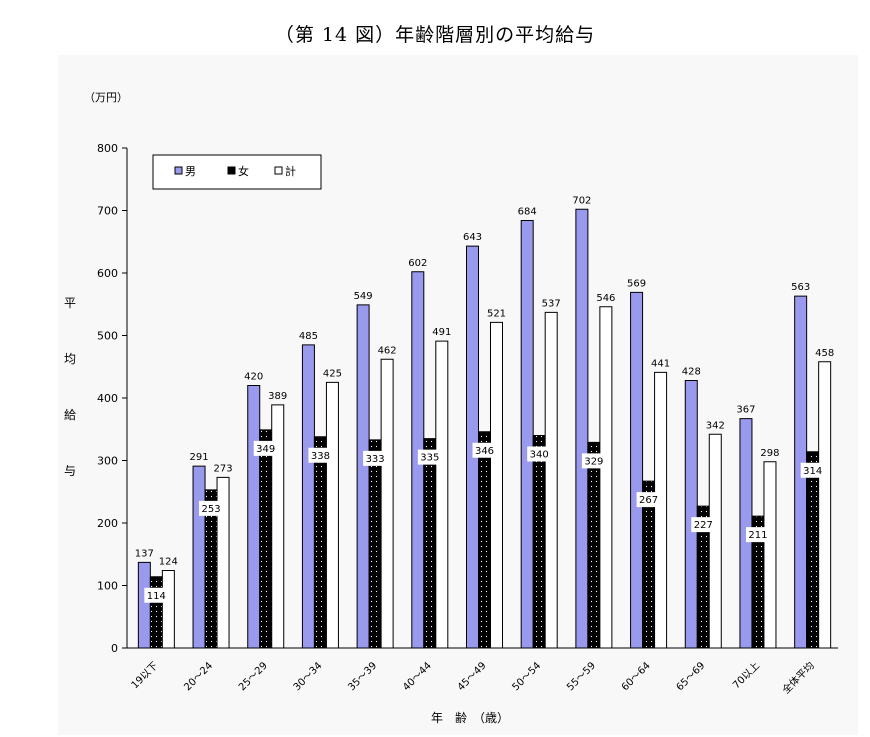 The width and height of the screenshot is (870, 737). What do you see at coordinates (472, 237) in the screenshot?
I see `data-label-男: 643` at bounding box center [472, 237].